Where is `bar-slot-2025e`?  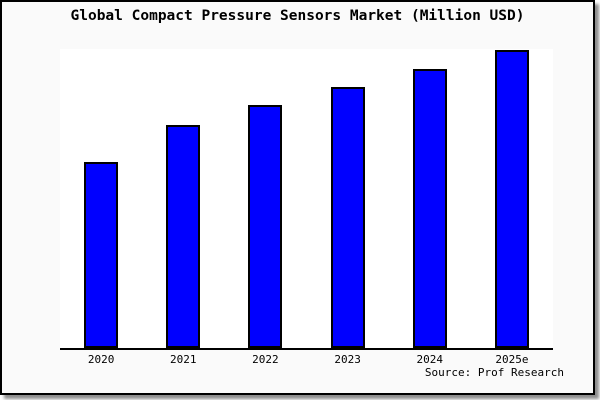 bar-slot-2025e is located at coordinates (512, 198).